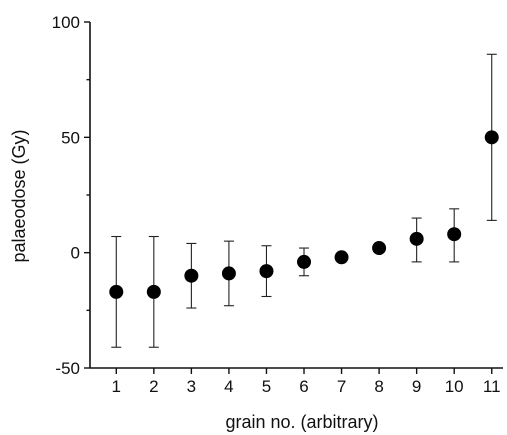 Image resolution: width=507 pixels, height=435 pixels. What do you see at coordinates (266, 386) in the screenshot?
I see `x-tick-label: 5` at bounding box center [266, 386].